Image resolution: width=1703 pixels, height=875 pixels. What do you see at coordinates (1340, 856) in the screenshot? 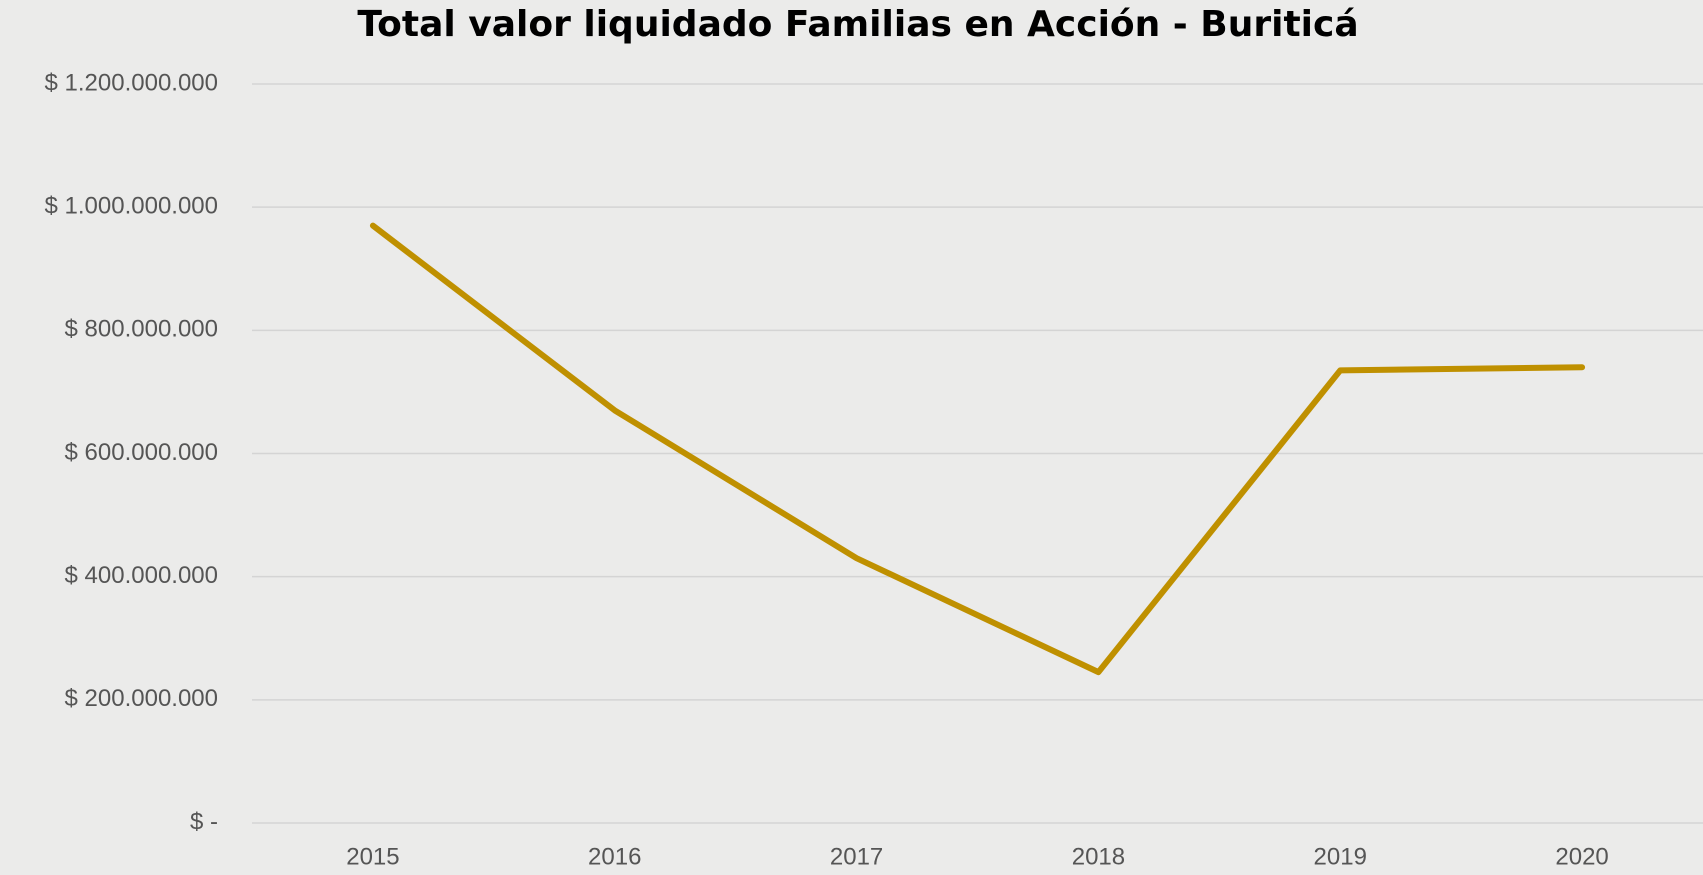
I see `x-tick-label: 2019` at bounding box center [1340, 856].